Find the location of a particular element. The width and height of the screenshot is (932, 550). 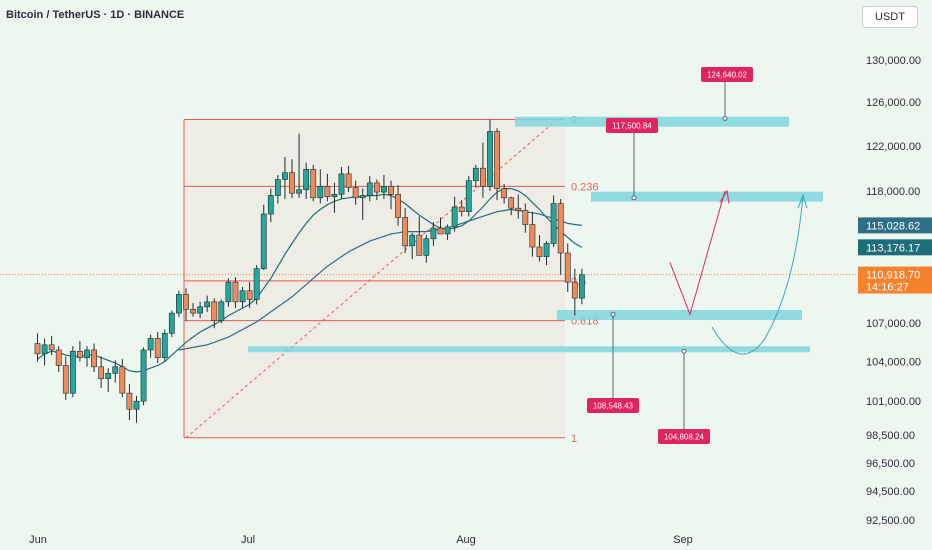

y-tick-label: 126,000.00 is located at coordinates (893, 103).